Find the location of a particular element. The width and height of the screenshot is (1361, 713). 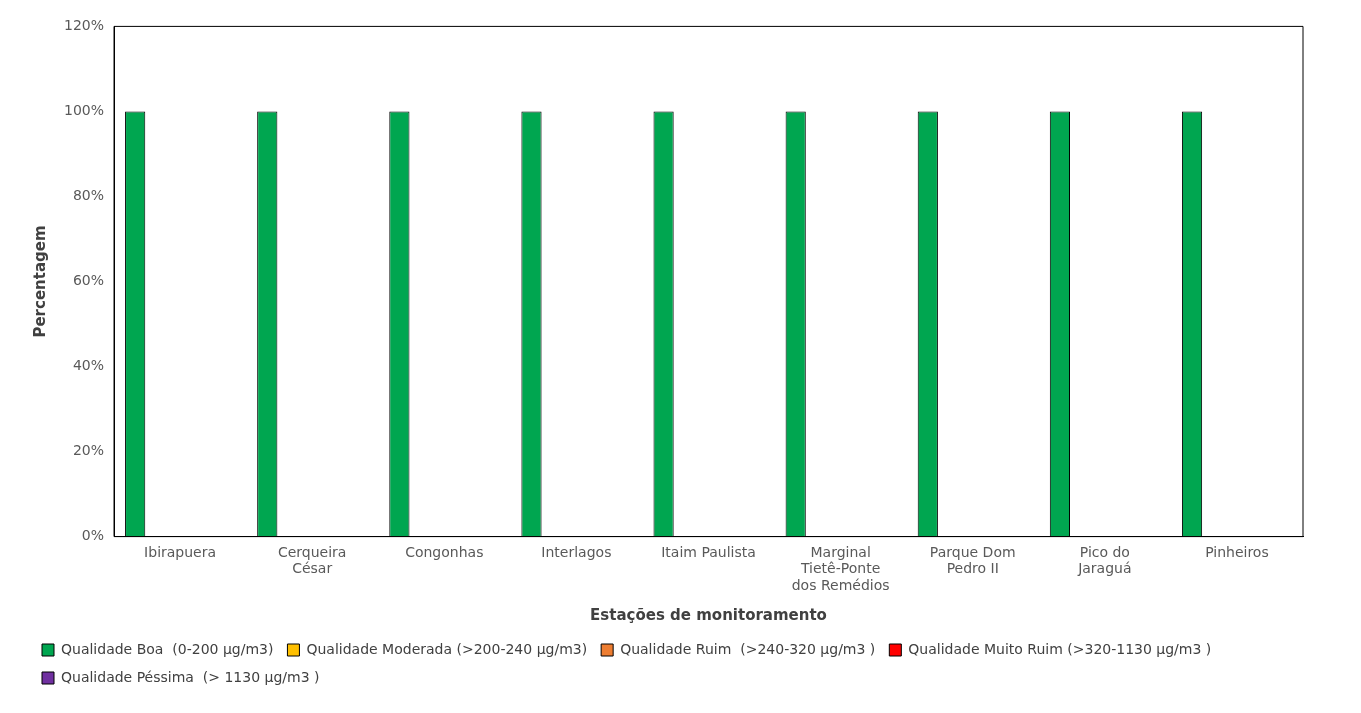

x-tick-label: Parque Dom Pedro II is located at coordinates (972, 560).